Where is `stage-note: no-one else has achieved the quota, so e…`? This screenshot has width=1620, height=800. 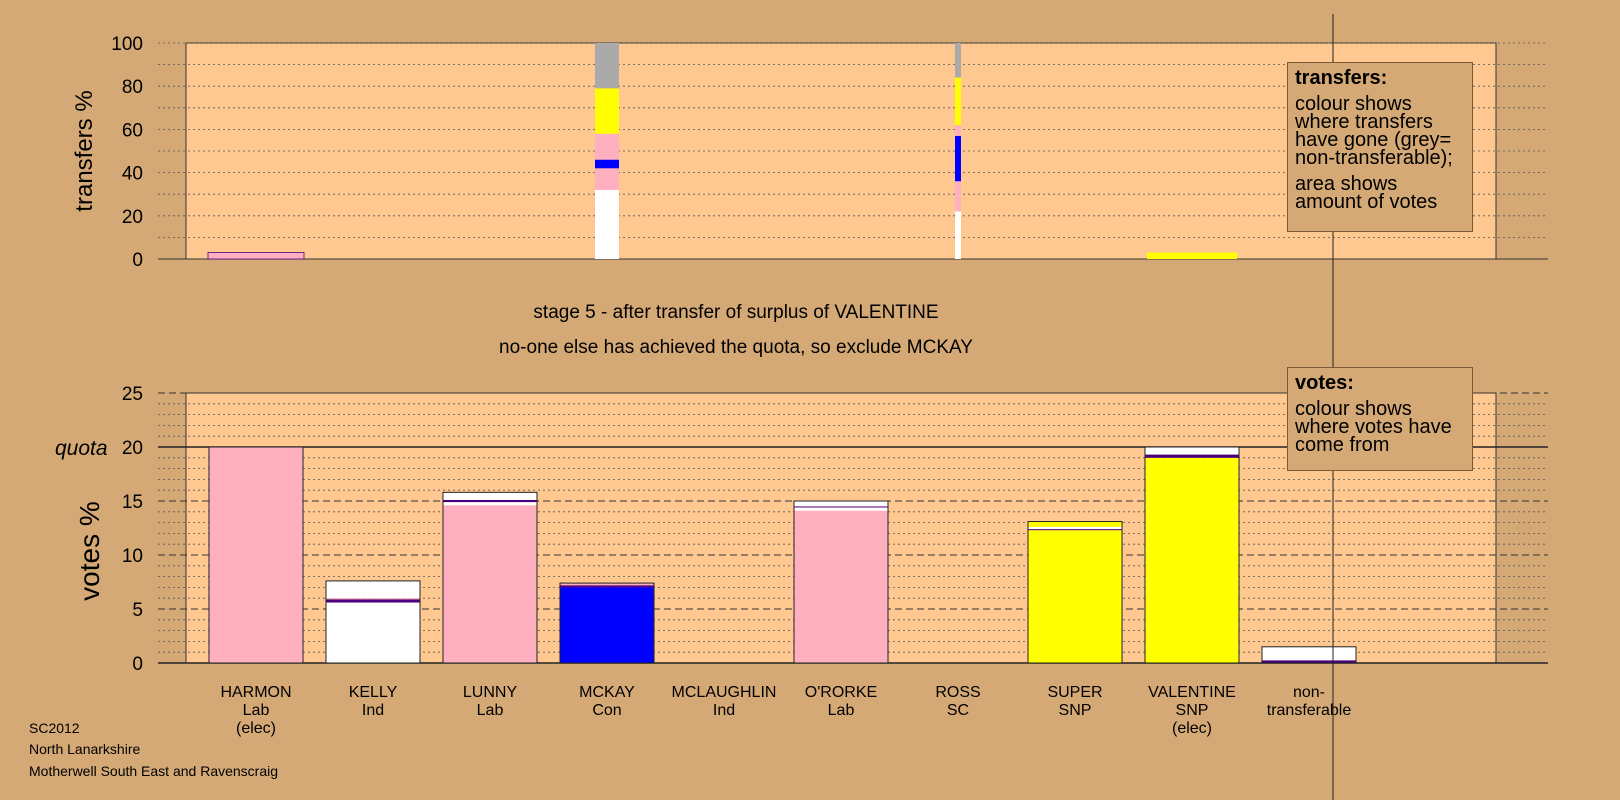 stage-note: no-one else has achieved the quota, so e… is located at coordinates (736, 347).